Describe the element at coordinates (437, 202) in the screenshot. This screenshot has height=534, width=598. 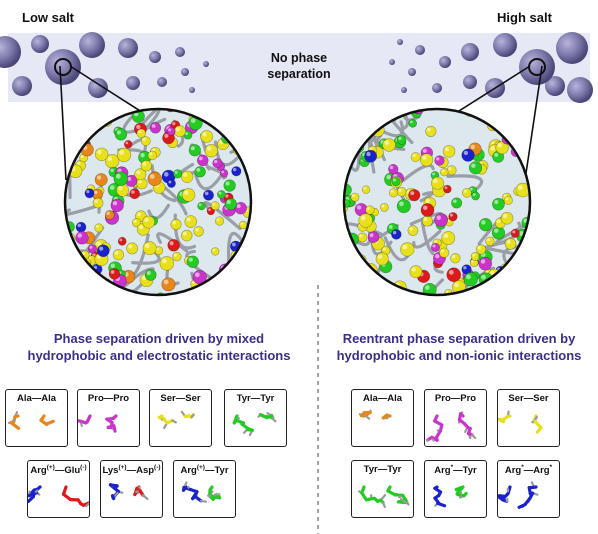
I see `condensate-right` at that location.